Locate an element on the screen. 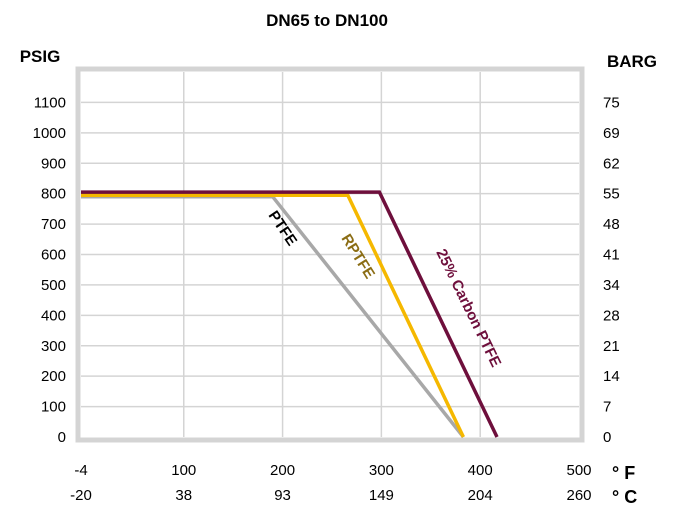  y-right-tick-label: 21 is located at coordinates (611, 346).